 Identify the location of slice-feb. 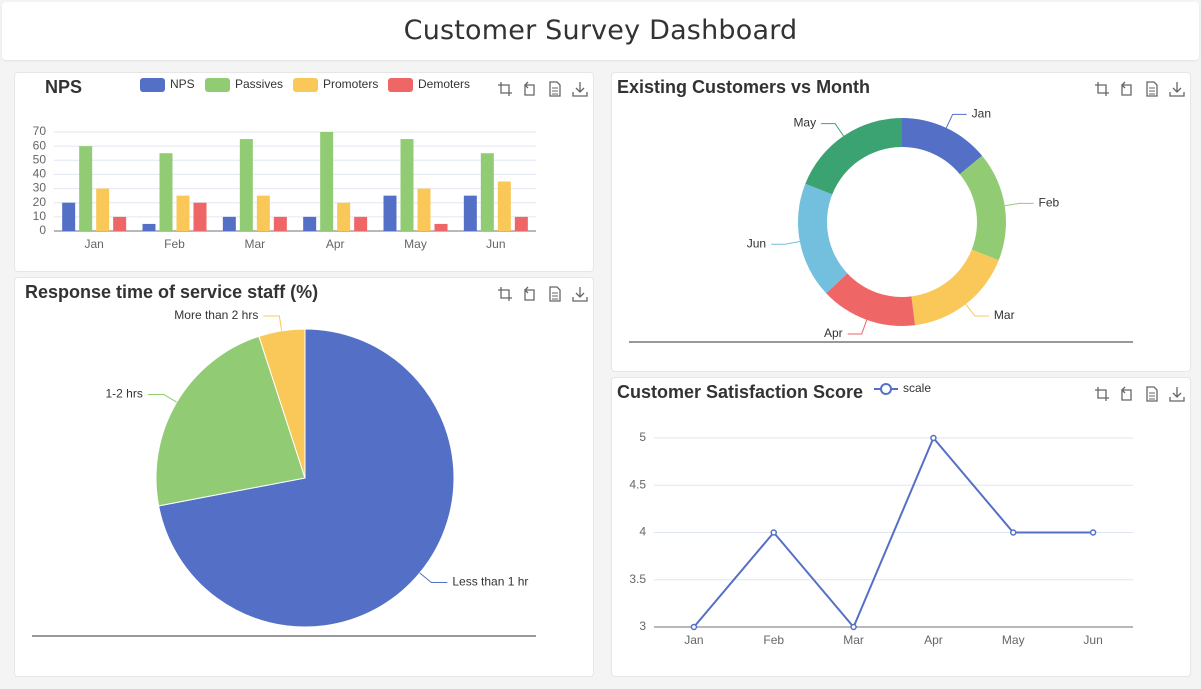
(982, 208).